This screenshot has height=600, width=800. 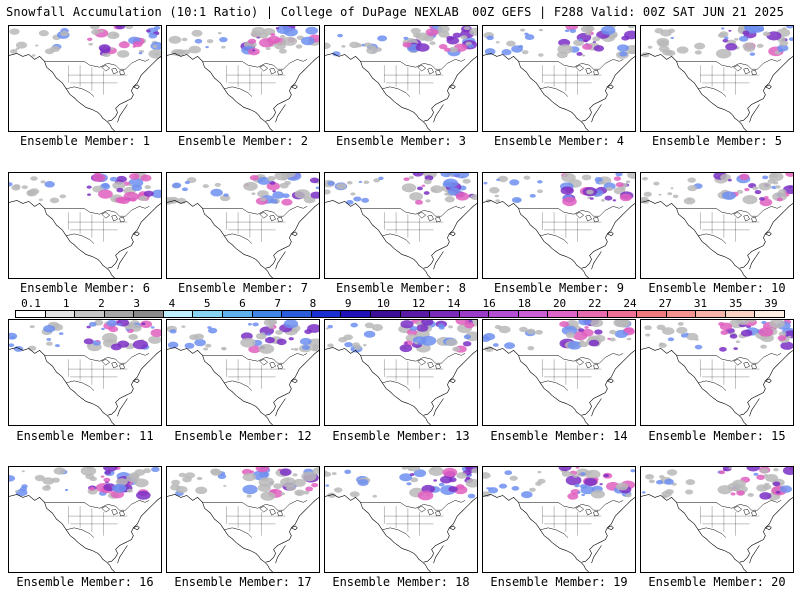 I want to click on colorbar-tick-label: 31, so click(x=700, y=303).